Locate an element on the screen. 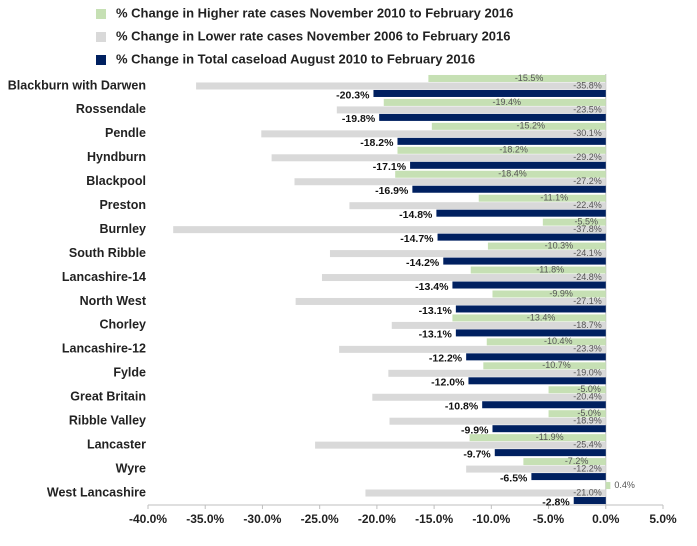 This screenshot has width=697, height=546. data-label: -10.4% is located at coordinates (558, 341).